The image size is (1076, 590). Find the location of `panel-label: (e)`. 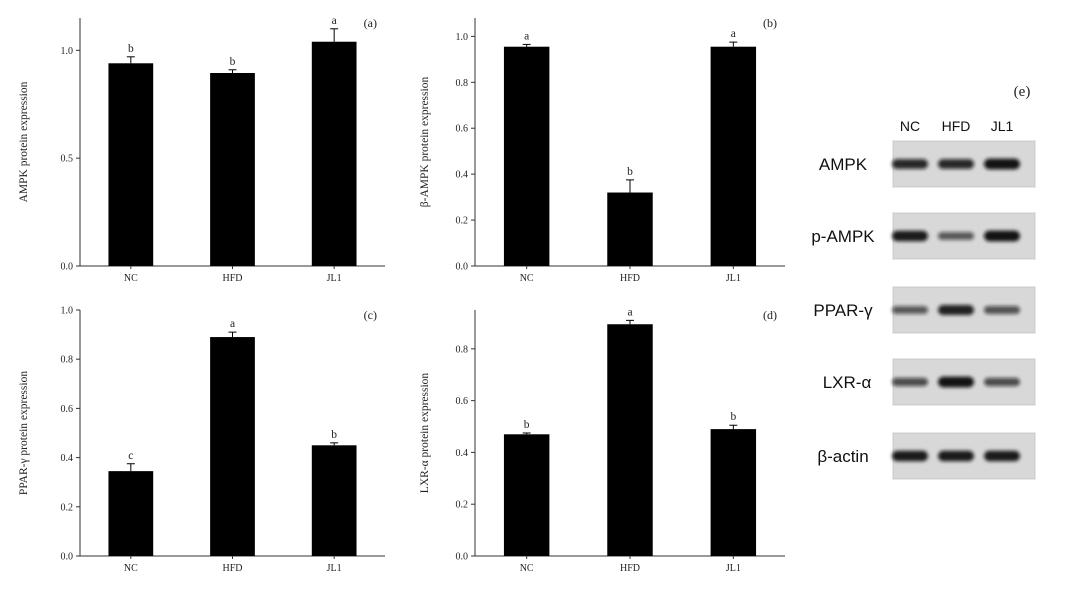

panel-label: (e) is located at coordinates (1022, 92).